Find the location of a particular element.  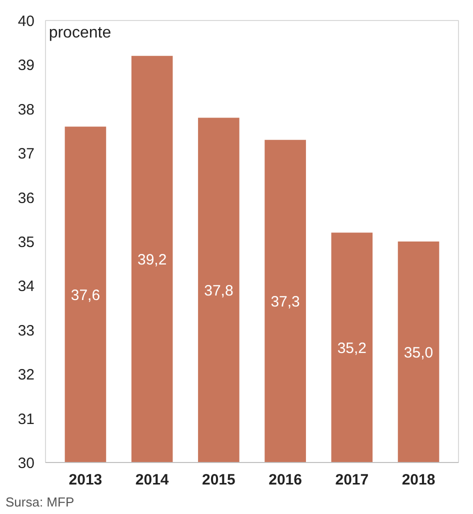

y-tick-label: 34 is located at coordinates (26, 287).